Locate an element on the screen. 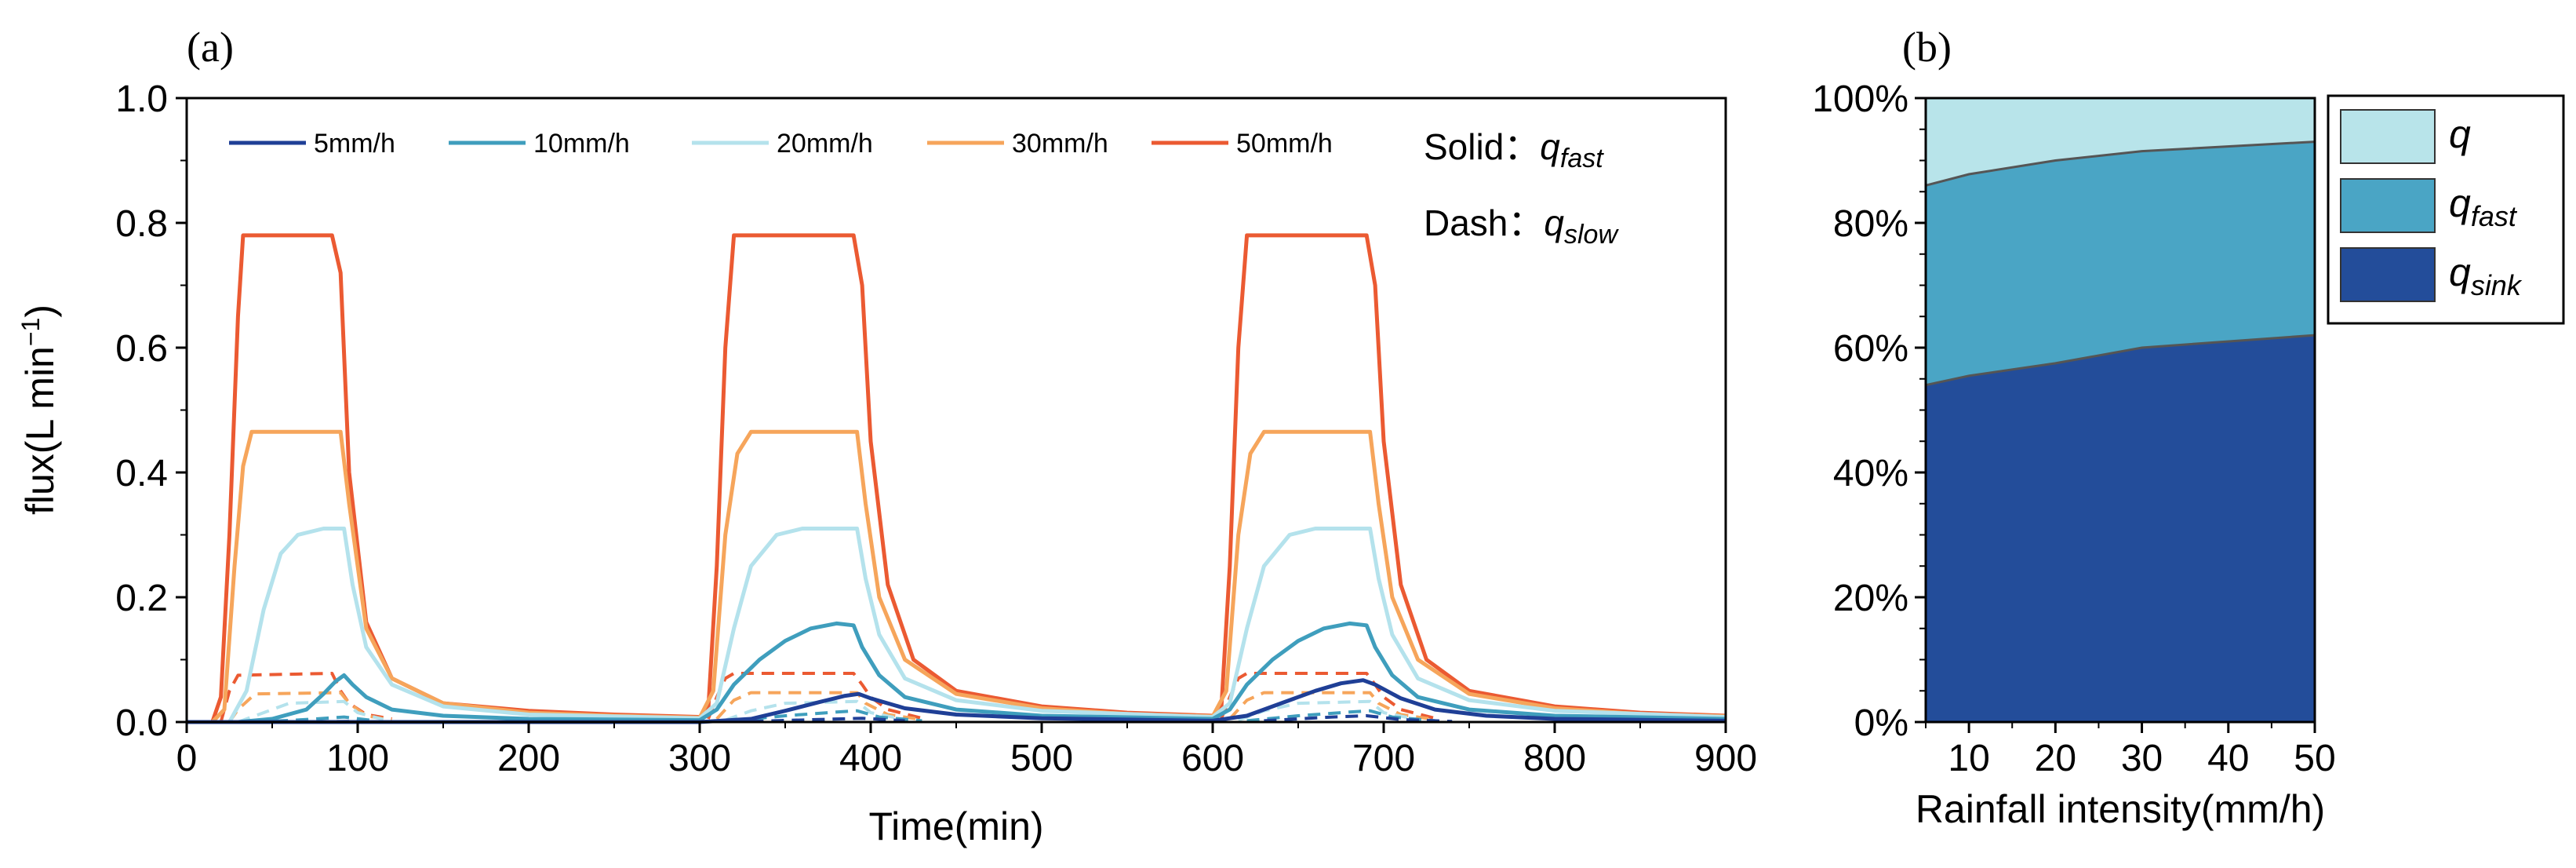  slow-line-5mm/h-event-2 is located at coordinates (828, 720).